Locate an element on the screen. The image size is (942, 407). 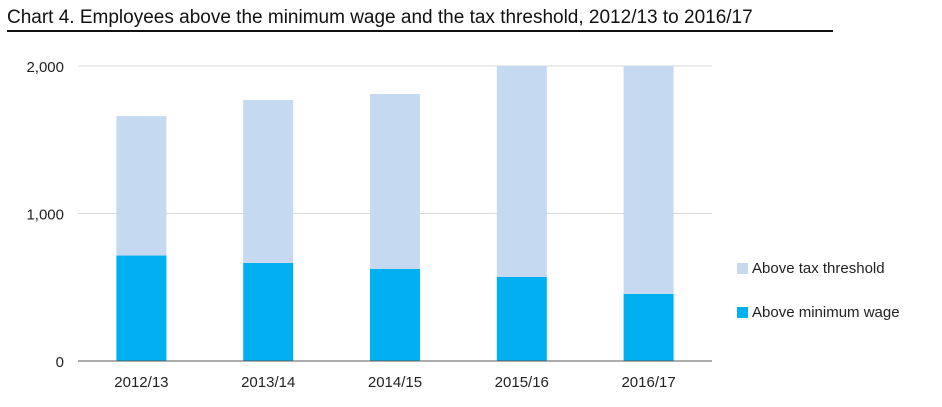
y-tick-label: 1,000 is located at coordinates (45, 215).